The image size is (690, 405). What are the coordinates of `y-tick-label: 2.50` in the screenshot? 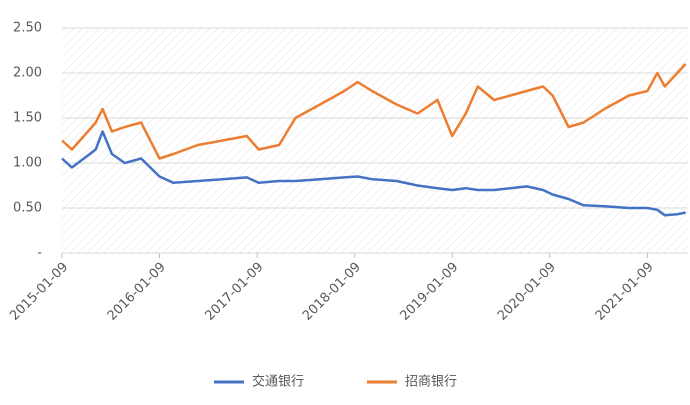 It's located at (27, 28).